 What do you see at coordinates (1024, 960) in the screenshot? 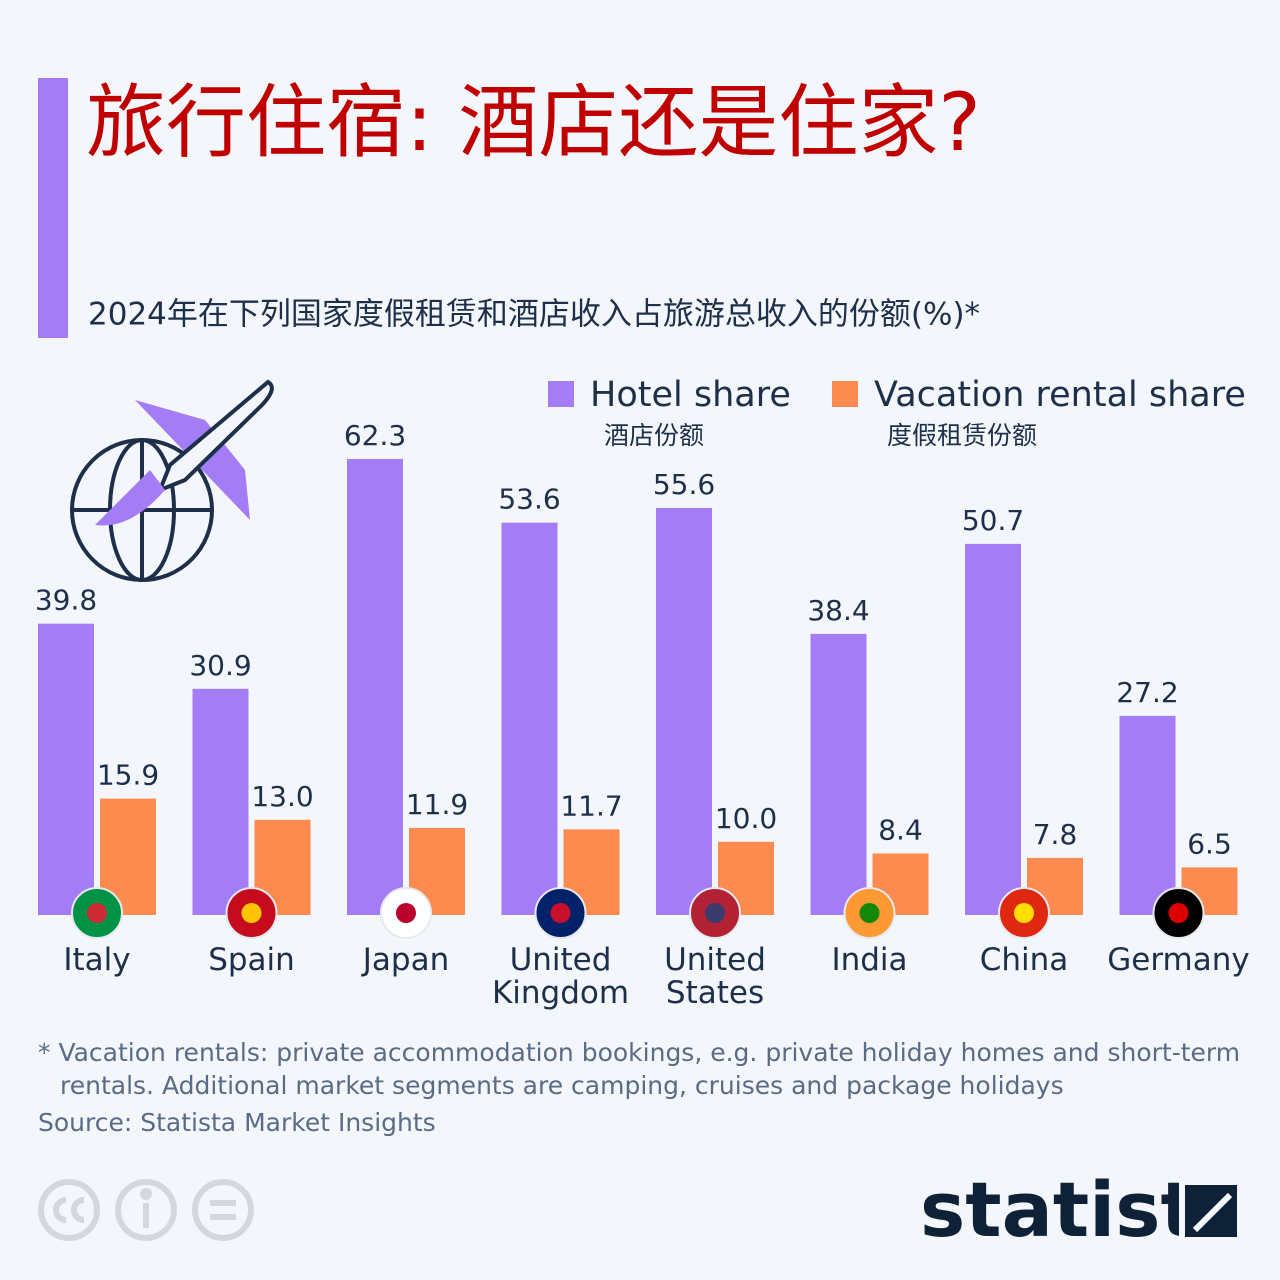
I see `x-tick-label: China` at bounding box center [1024, 960].